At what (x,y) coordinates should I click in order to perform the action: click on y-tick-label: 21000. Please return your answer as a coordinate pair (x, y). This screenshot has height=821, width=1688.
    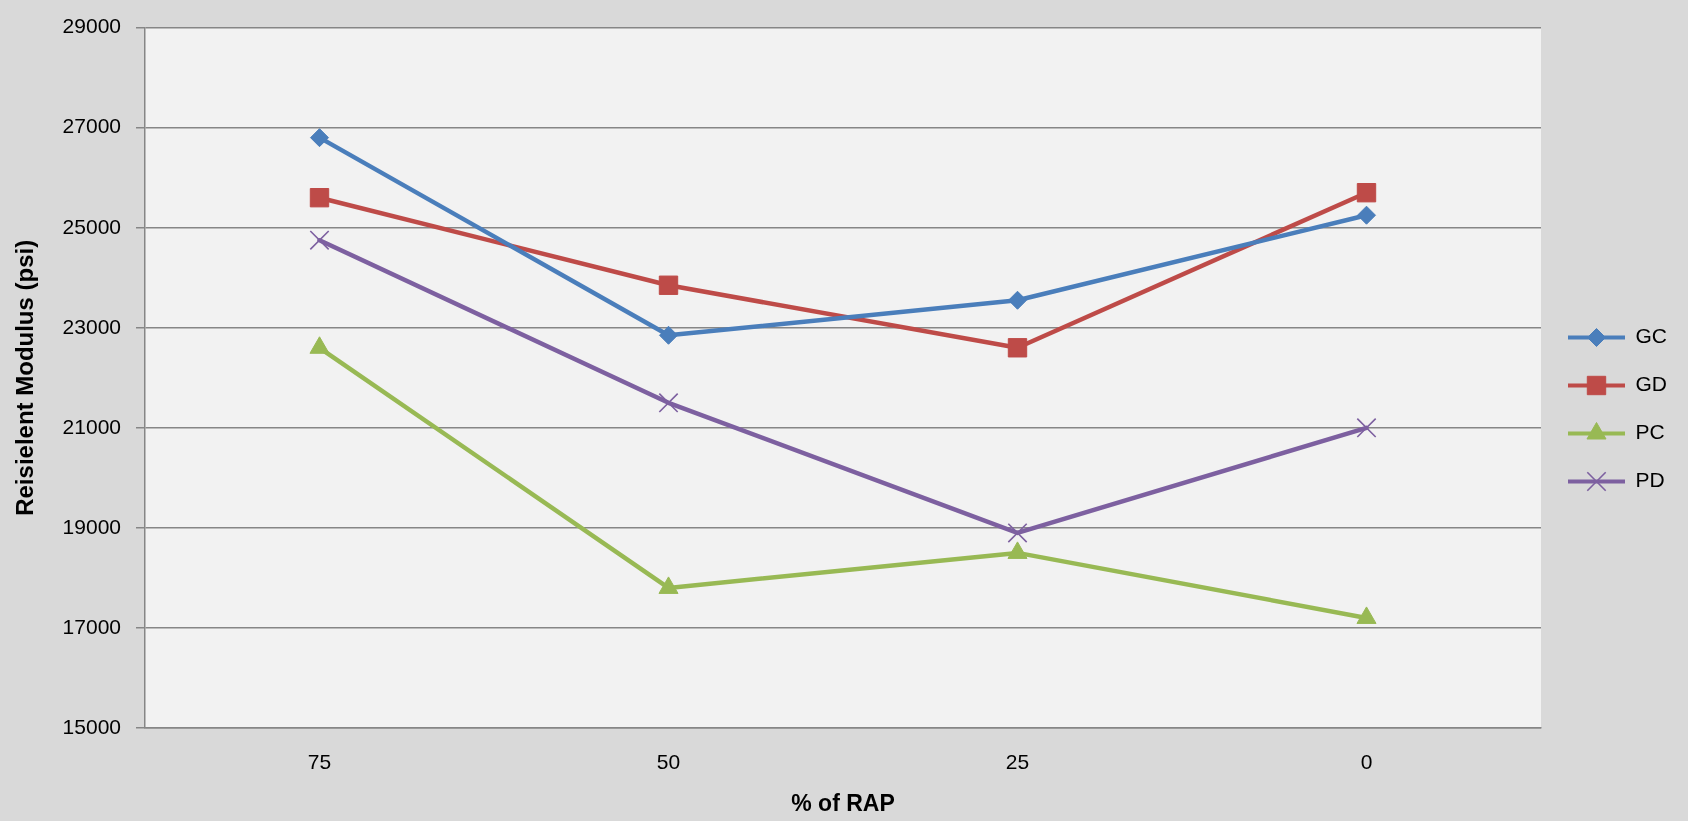
    Looking at the image, I should click on (91, 426).